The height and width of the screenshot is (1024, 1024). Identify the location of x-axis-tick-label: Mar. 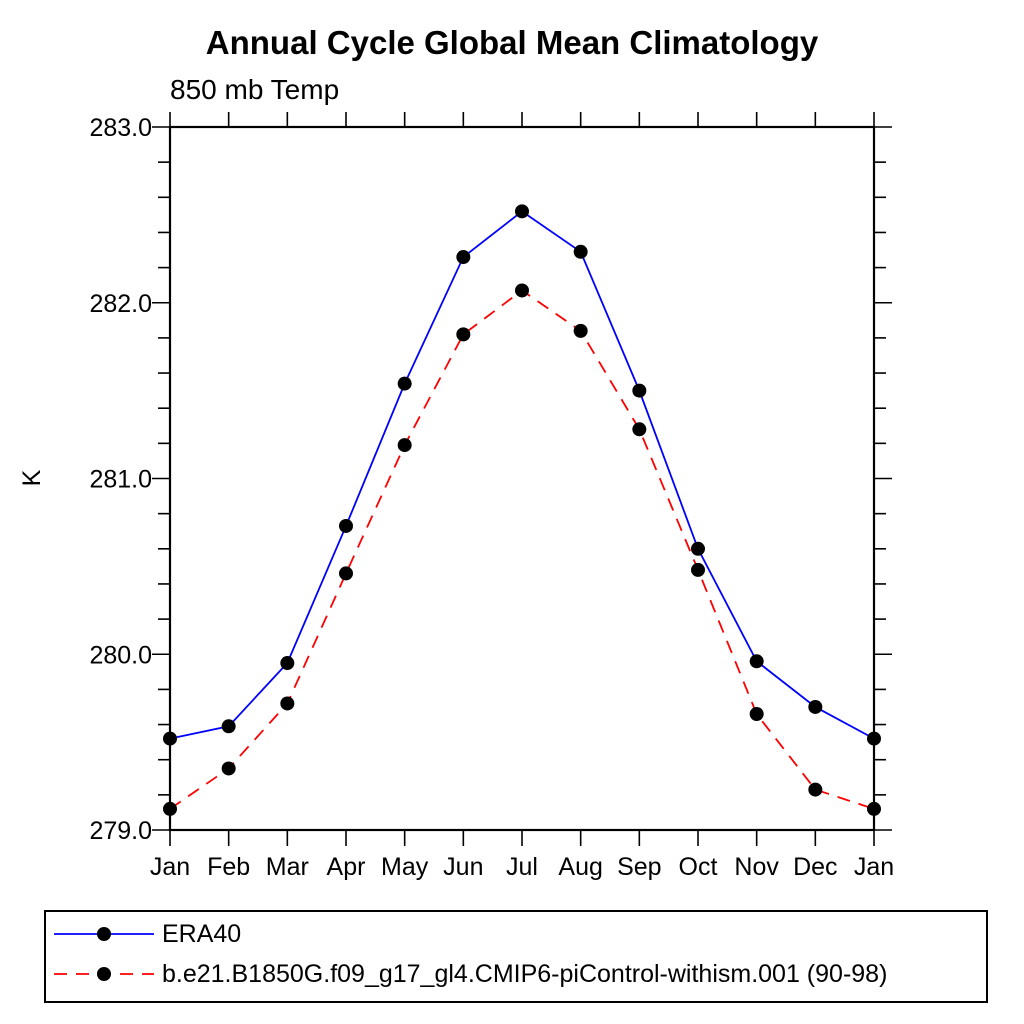
(287, 867).